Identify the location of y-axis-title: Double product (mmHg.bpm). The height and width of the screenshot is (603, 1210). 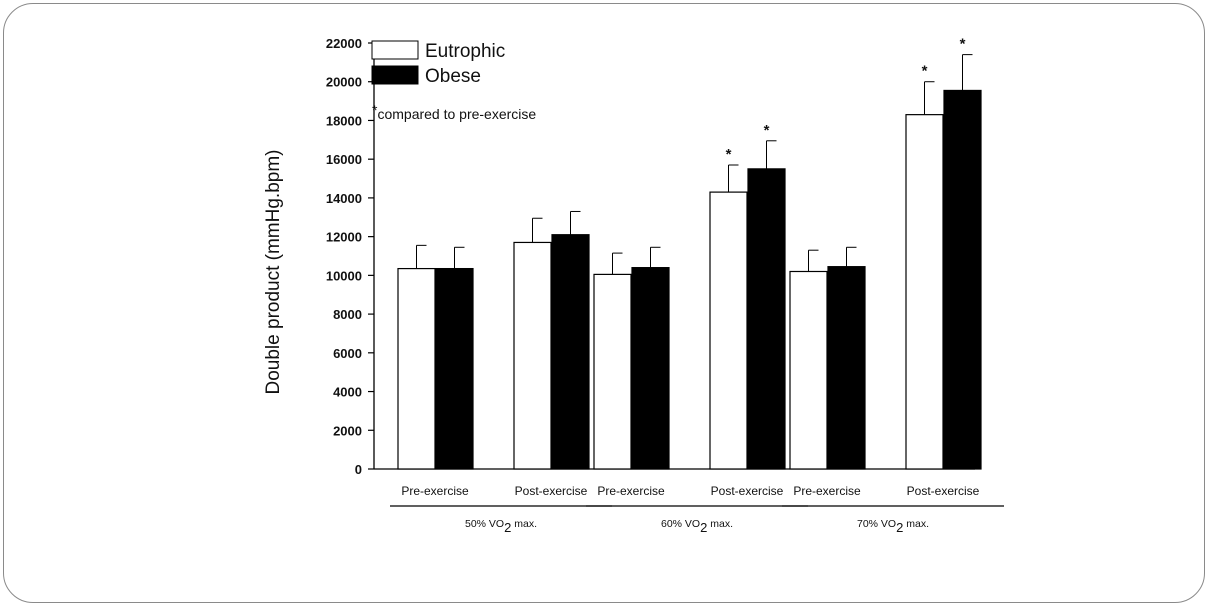
(273, 272).